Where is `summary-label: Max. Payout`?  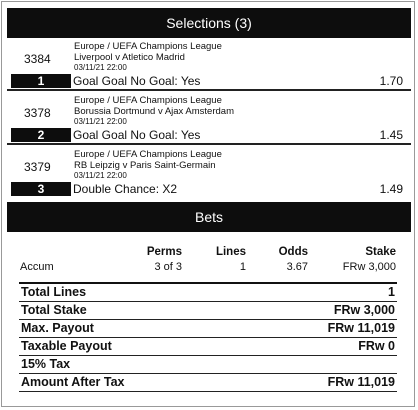
summary-label: Max. Payout is located at coordinates (57, 328).